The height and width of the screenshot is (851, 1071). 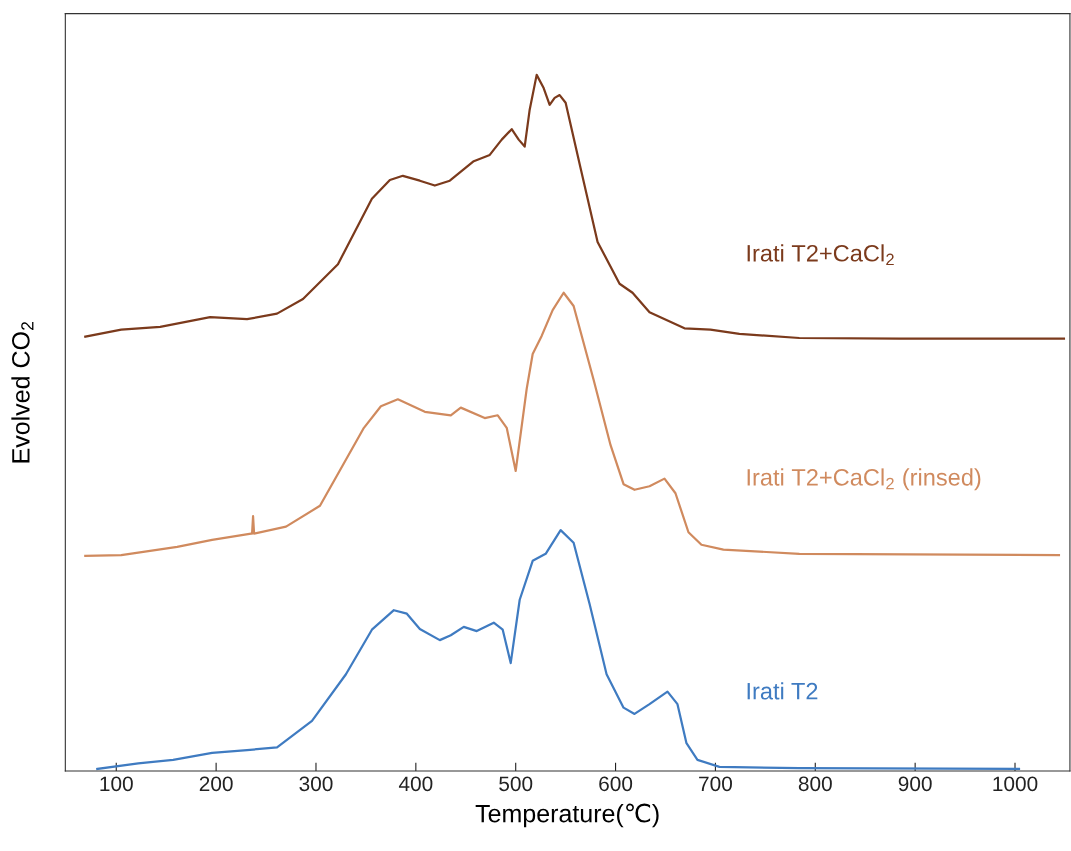 I want to click on text: Irati T2+CaCl$_{2}$, so click(x=820, y=255).